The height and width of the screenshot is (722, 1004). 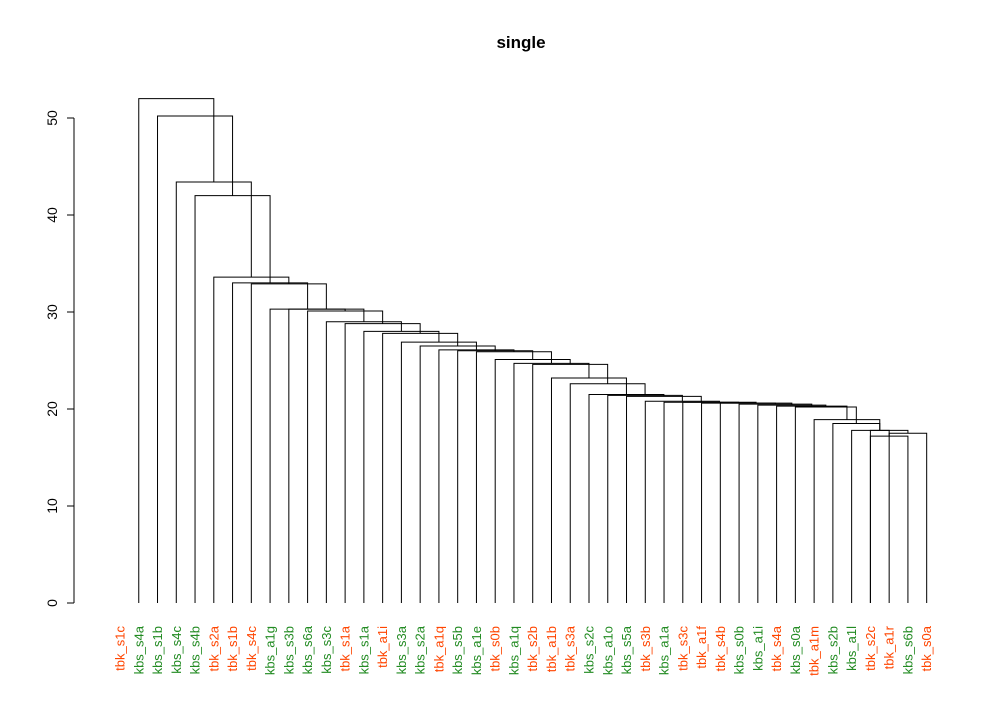 What do you see at coordinates (513, 650) in the screenshot?
I see `leaf-label: kbs_a1q` at bounding box center [513, 650].